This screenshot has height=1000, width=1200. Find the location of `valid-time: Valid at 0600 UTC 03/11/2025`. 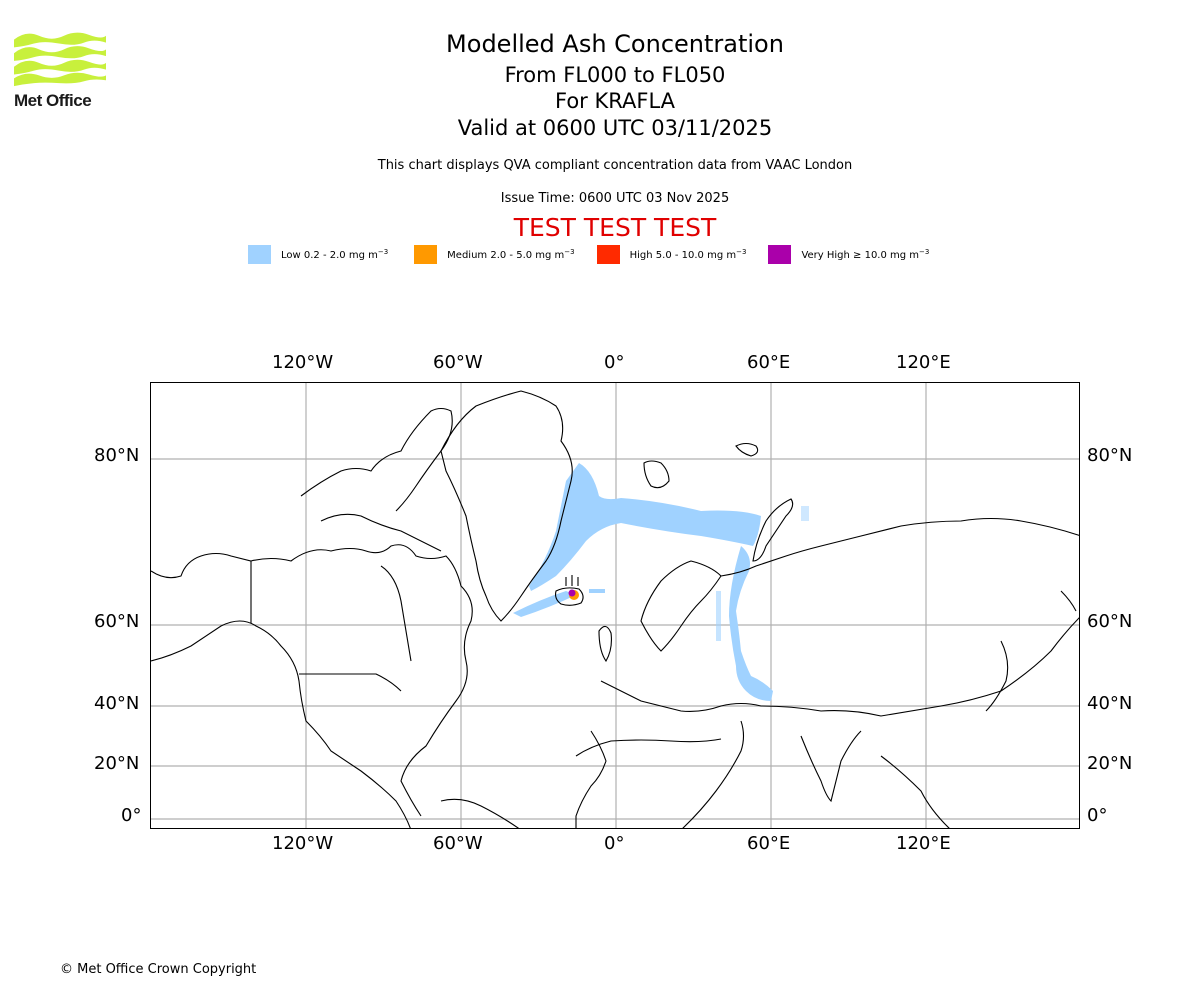

valid-time: Valid at 0600 UTC 03/11/2025 is located at coordinates (615, 128).